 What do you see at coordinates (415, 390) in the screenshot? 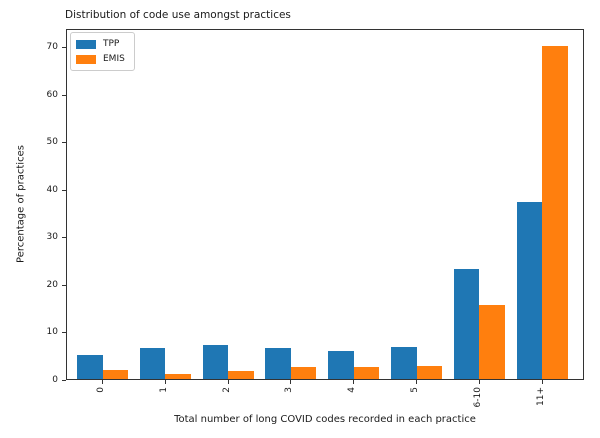
I see `x-tick-label: 5` at bounding box center [415, 390].